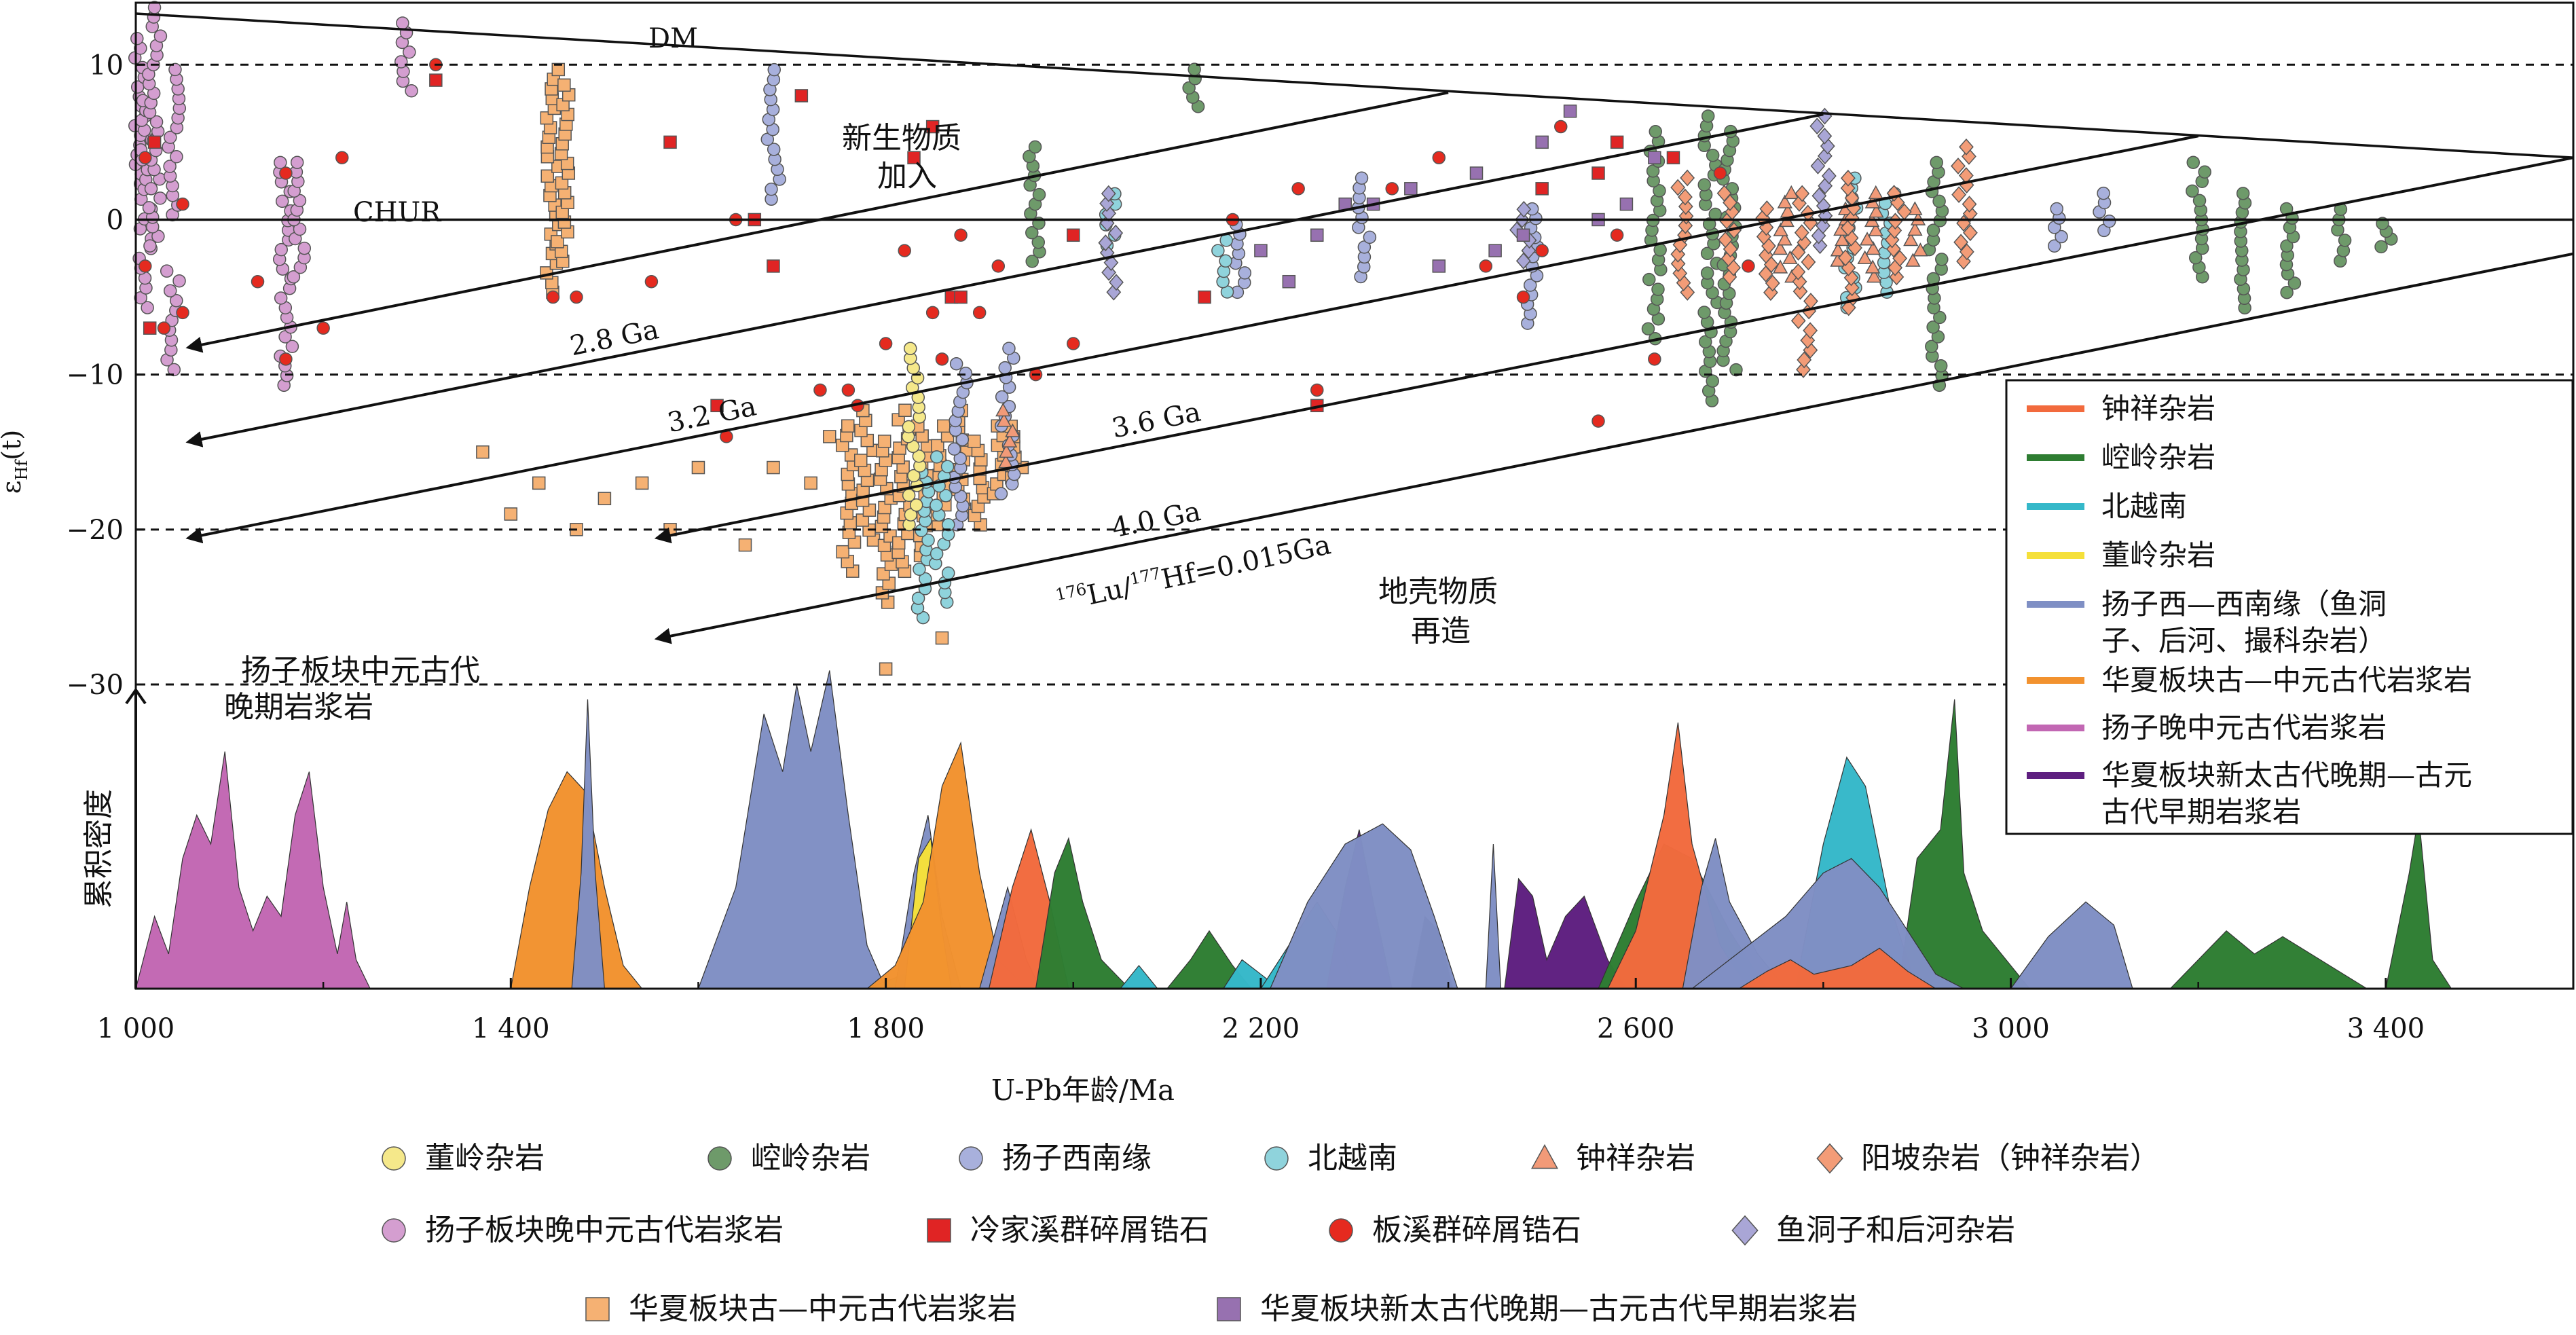 This screenshot has width=2576, height=1335. What do you see at coordinates (1441, 631) in the screenshot?
I see `crust-label-line2: 再造` at bounding box center [1441, 631].